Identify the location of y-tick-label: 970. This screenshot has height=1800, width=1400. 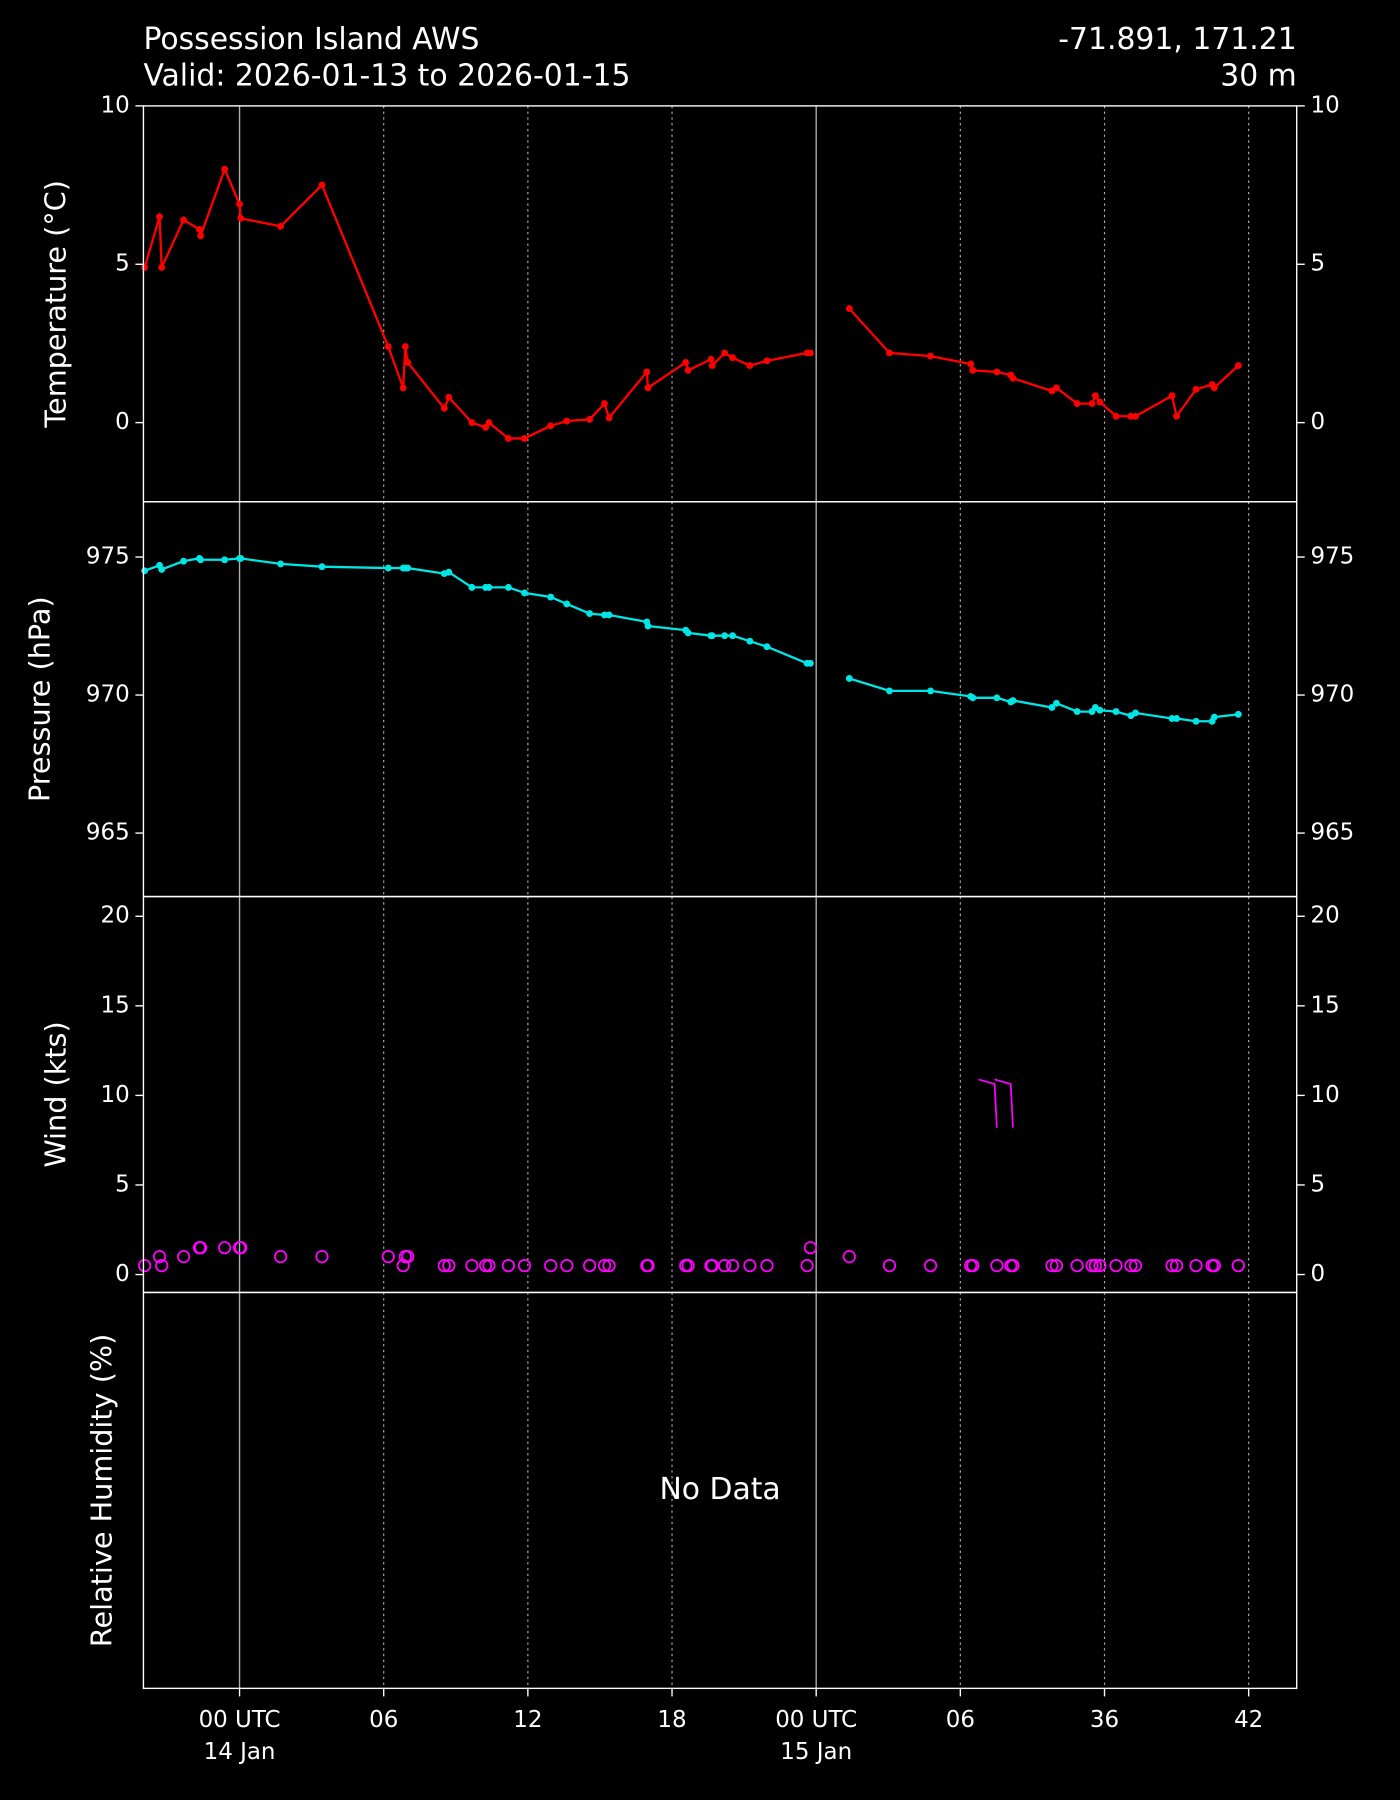
(108, 695).